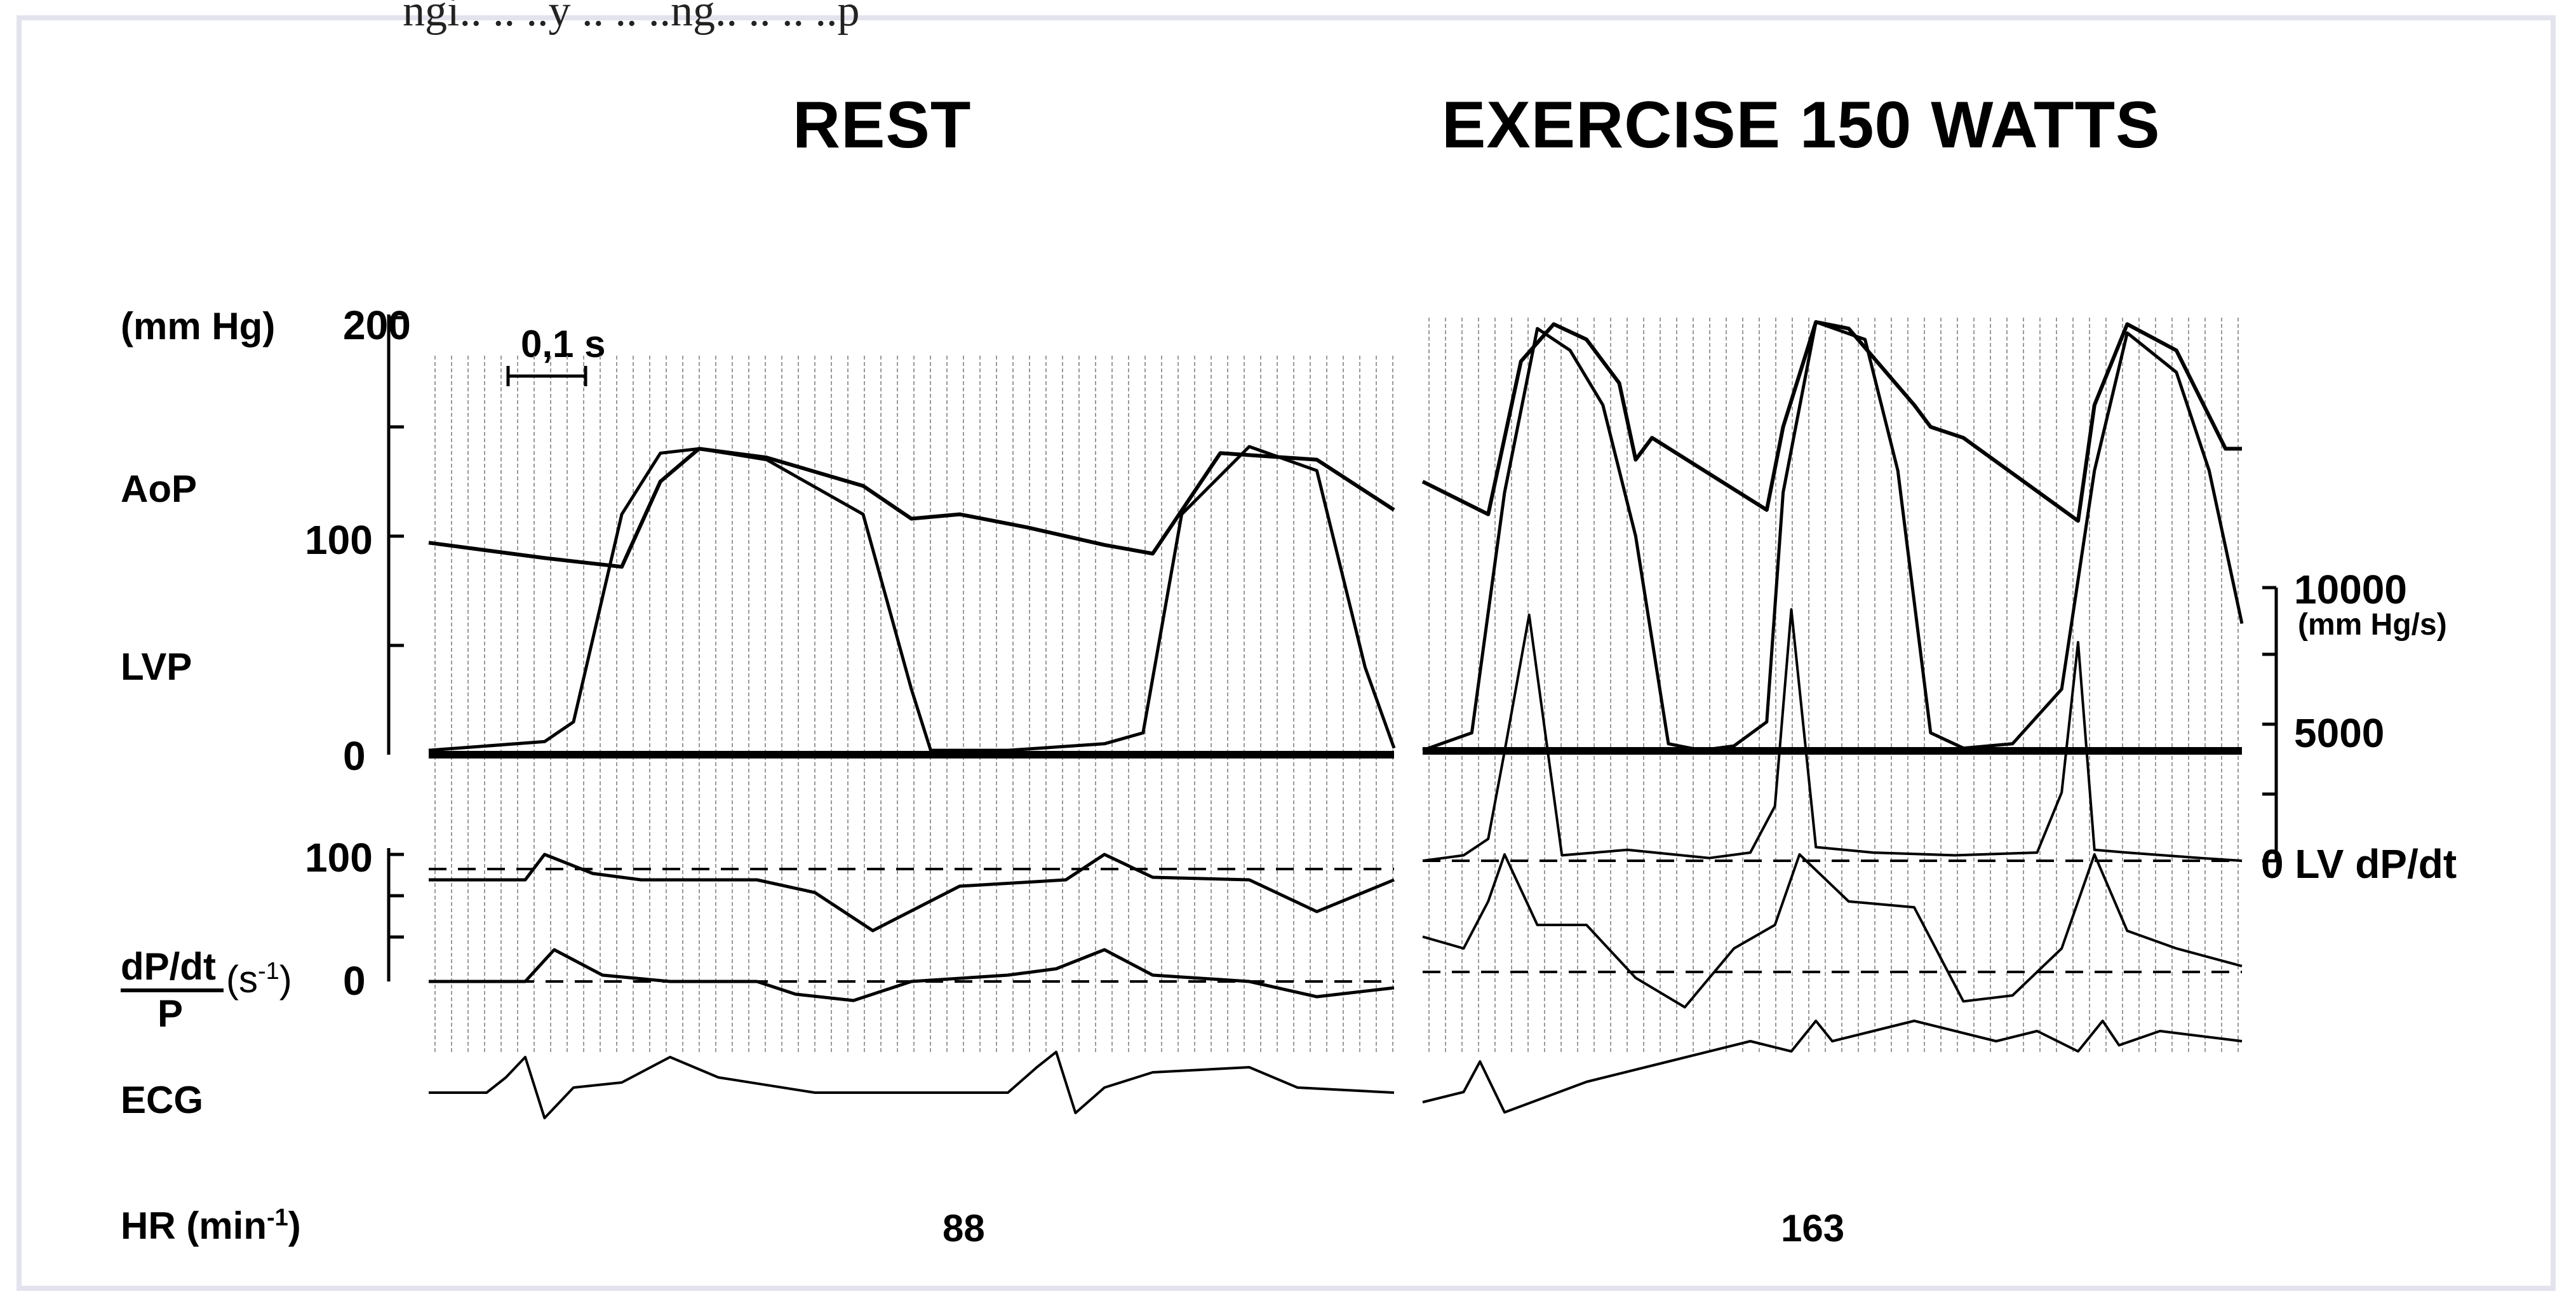 This screenshot has width=2576, height=1308. What do you see at coordinates (156, 666) in the screenshot?
I see `channel-lvp-label: LVP` at bounding box center [156, 666].